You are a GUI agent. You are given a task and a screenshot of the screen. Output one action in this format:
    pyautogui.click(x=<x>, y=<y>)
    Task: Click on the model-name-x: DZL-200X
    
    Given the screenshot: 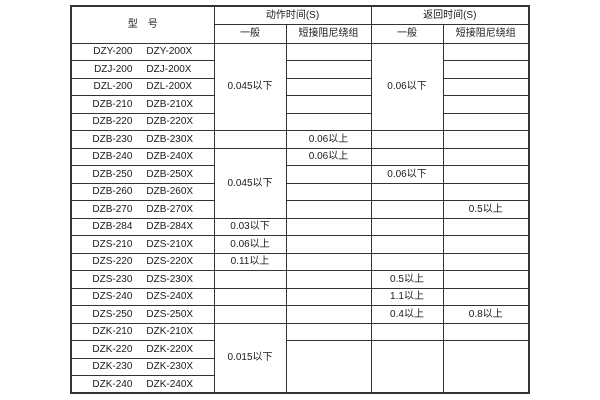 What is the action you would take?
    pyautogui.click(x=169, y=87)
    